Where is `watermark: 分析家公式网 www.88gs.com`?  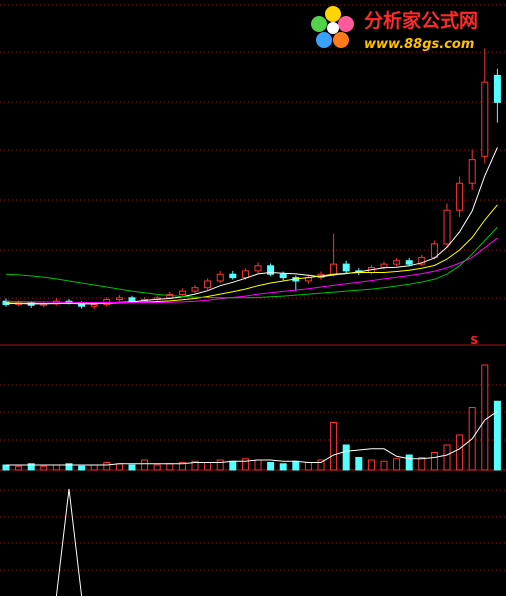 watermark: 分析家公式网 www.88gs.com is located at coordinates (394, 29).